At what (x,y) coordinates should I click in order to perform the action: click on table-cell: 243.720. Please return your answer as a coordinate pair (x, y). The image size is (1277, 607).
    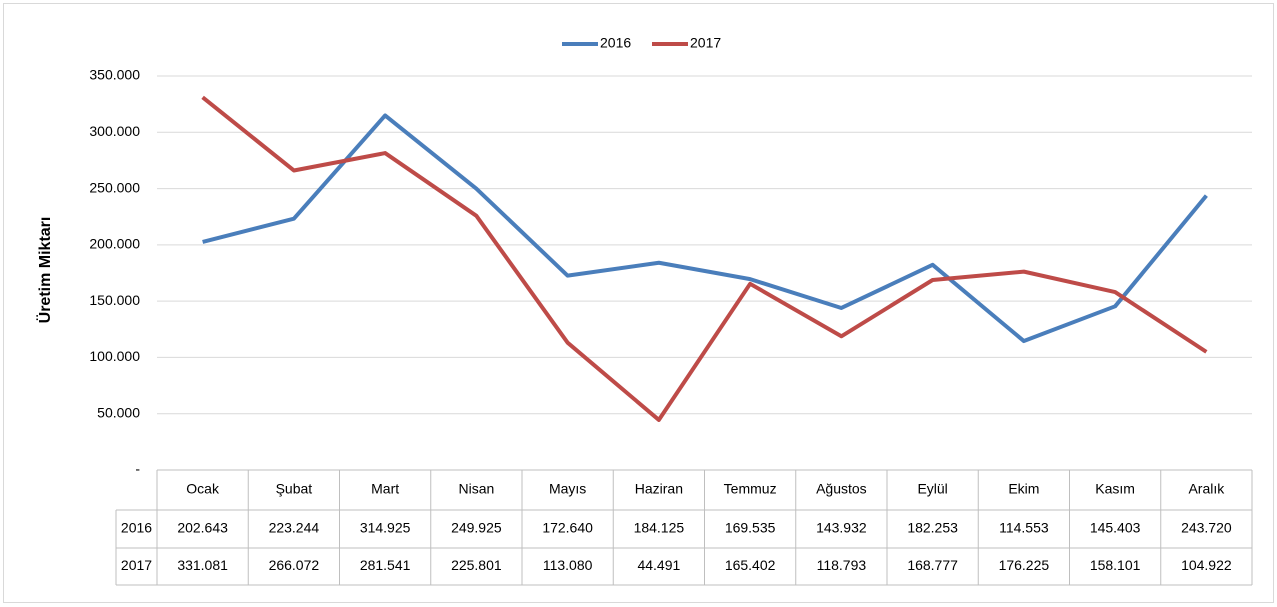
    Looking at the image, I should click on (1206, 528).